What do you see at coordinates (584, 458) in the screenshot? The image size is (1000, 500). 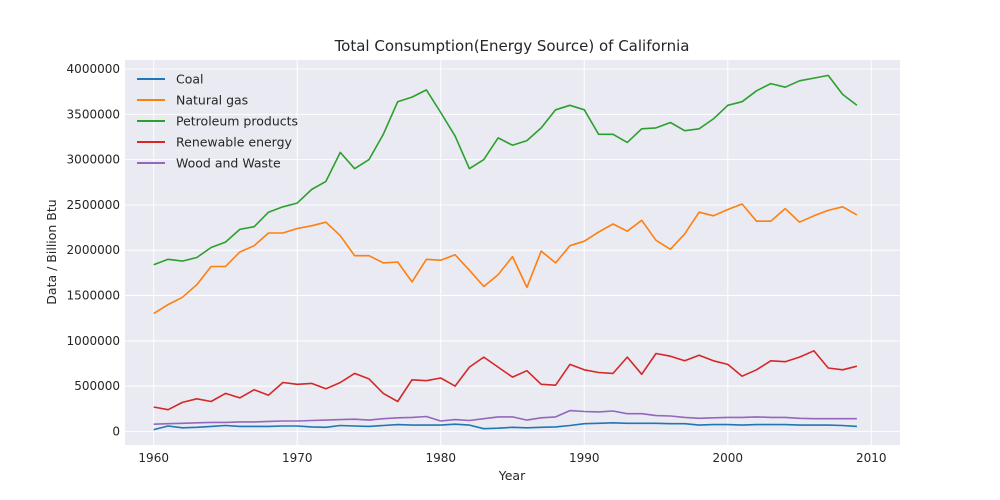 I see `x-tick-label: 1990` at bounding box center [584, 458].